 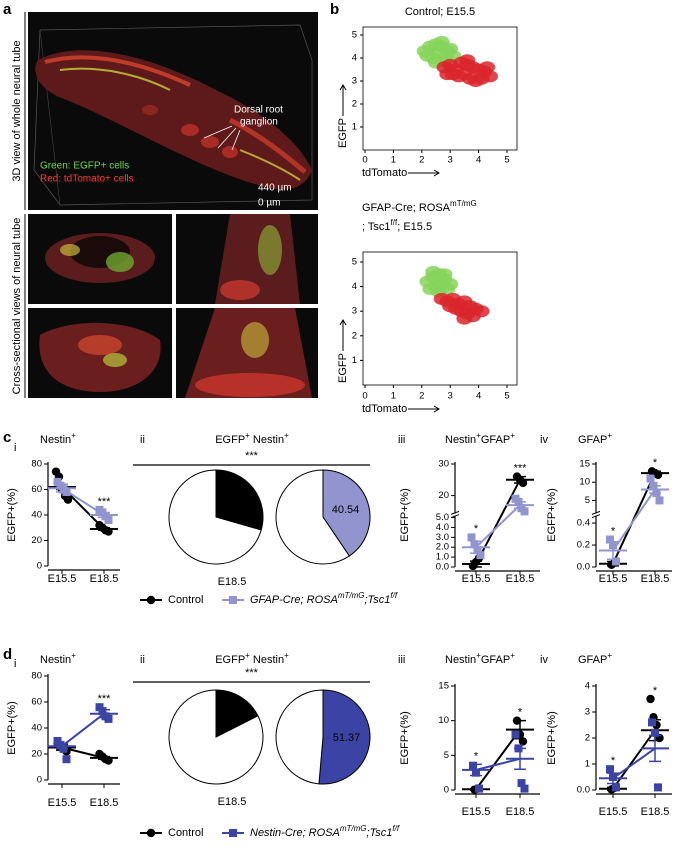 What do you see at coordinates (230, 440) in the screenshot?
I see `text-part: EGFP` at bounding box center [230, 440].